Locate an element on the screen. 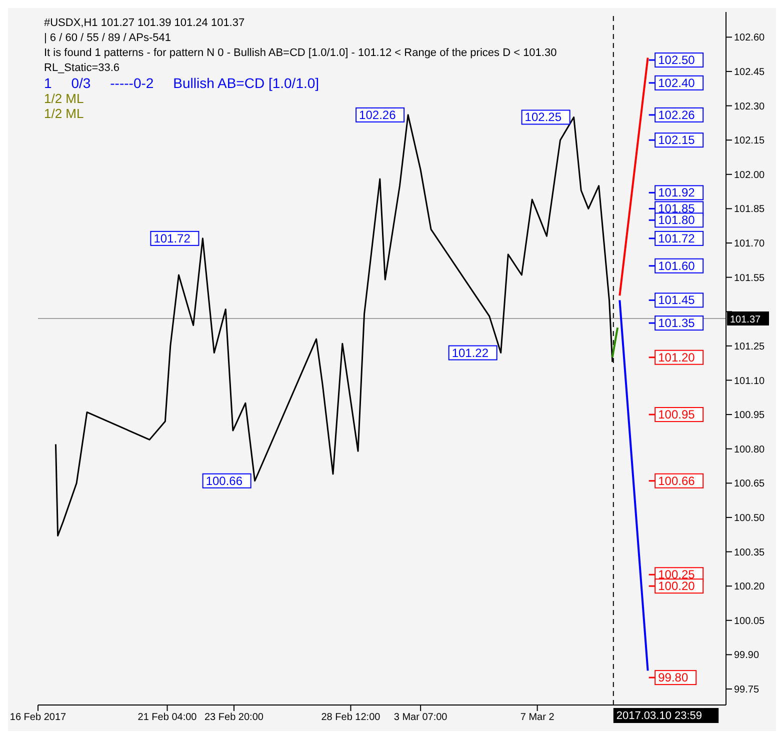 The image size is (784, 739). annotation: RL_Static=33.6 is located at coordinates (82, 68).